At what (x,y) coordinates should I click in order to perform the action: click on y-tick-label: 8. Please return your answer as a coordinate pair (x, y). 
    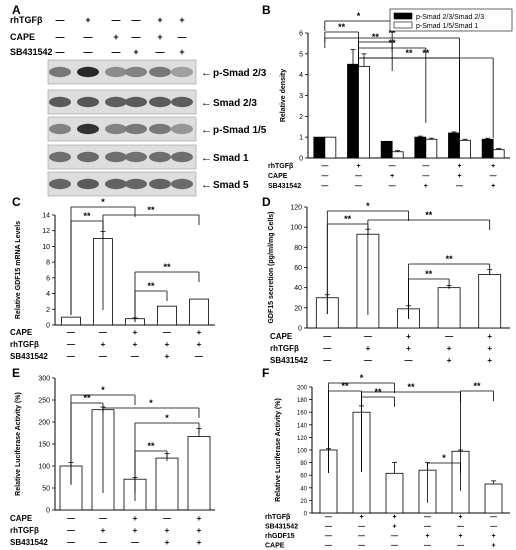
    Looking at the image, I should click on (48, 263).